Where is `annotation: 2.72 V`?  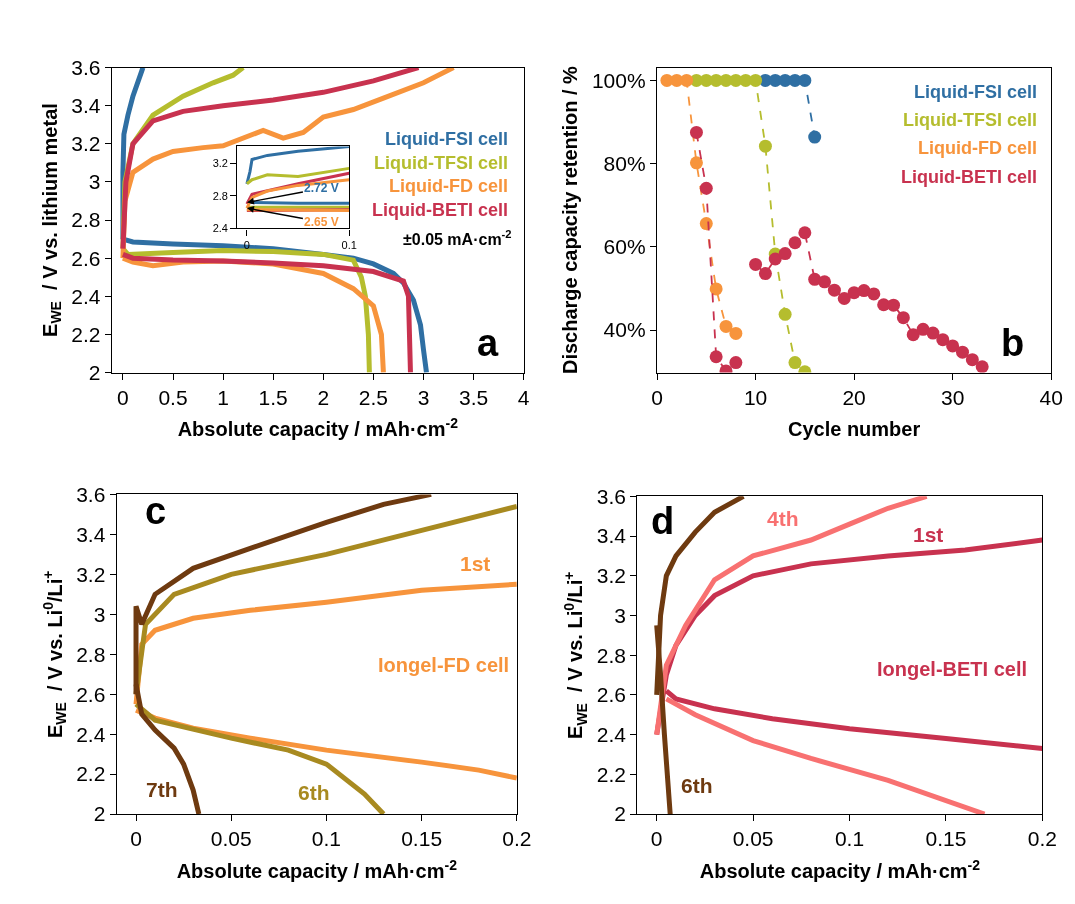 annotation: 2.72 V is located at coordinates (321, 188).